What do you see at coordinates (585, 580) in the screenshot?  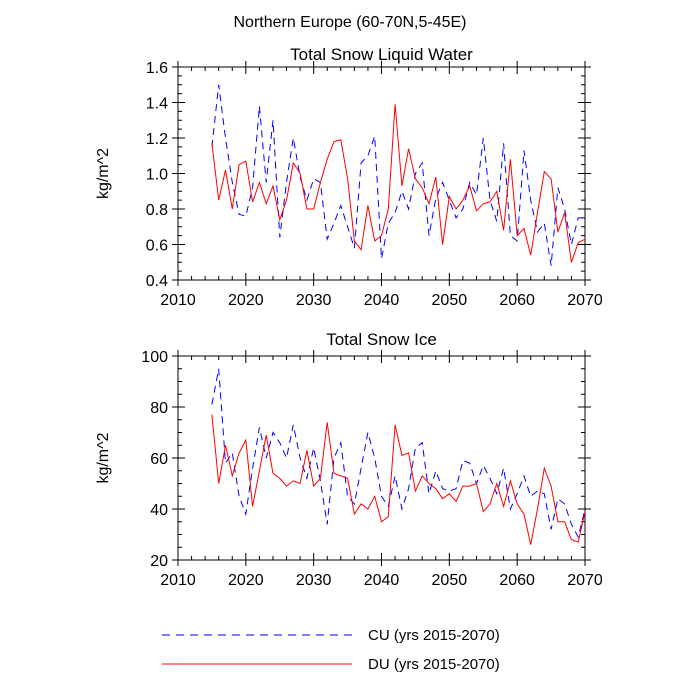 I see `snow-ice-xtick-label: 2070` at bounding box center [585, 580].